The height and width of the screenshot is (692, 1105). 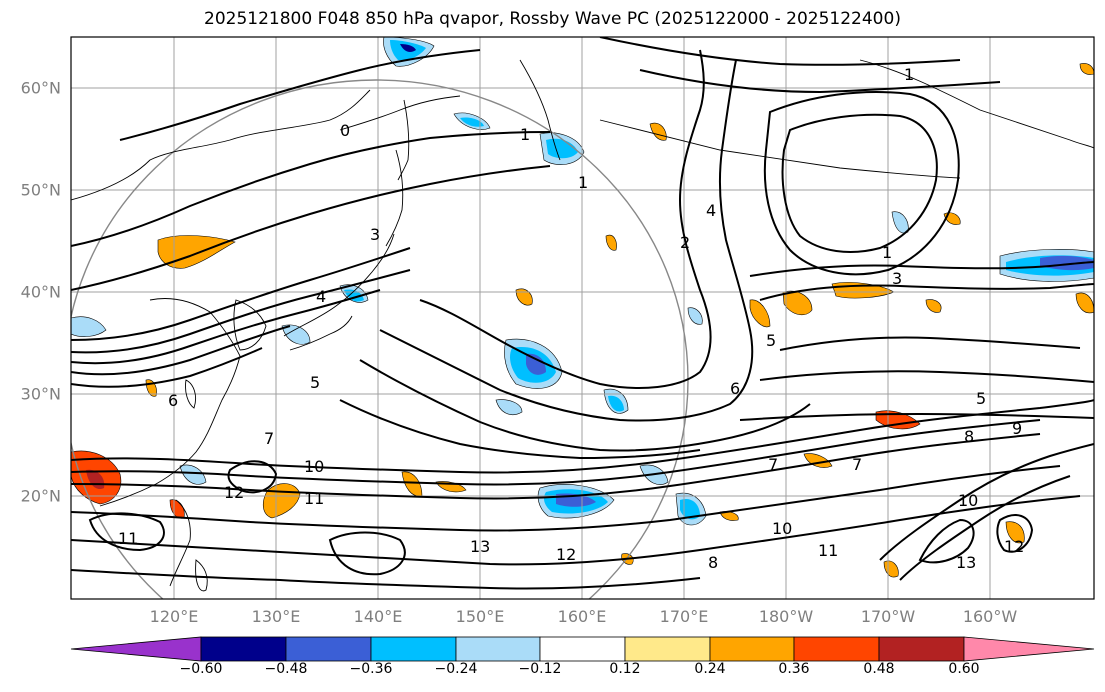 What do you see at coordinates (250, 325) in the screenshot?
I see `korea-coastline` at bounding box center [250, 325].